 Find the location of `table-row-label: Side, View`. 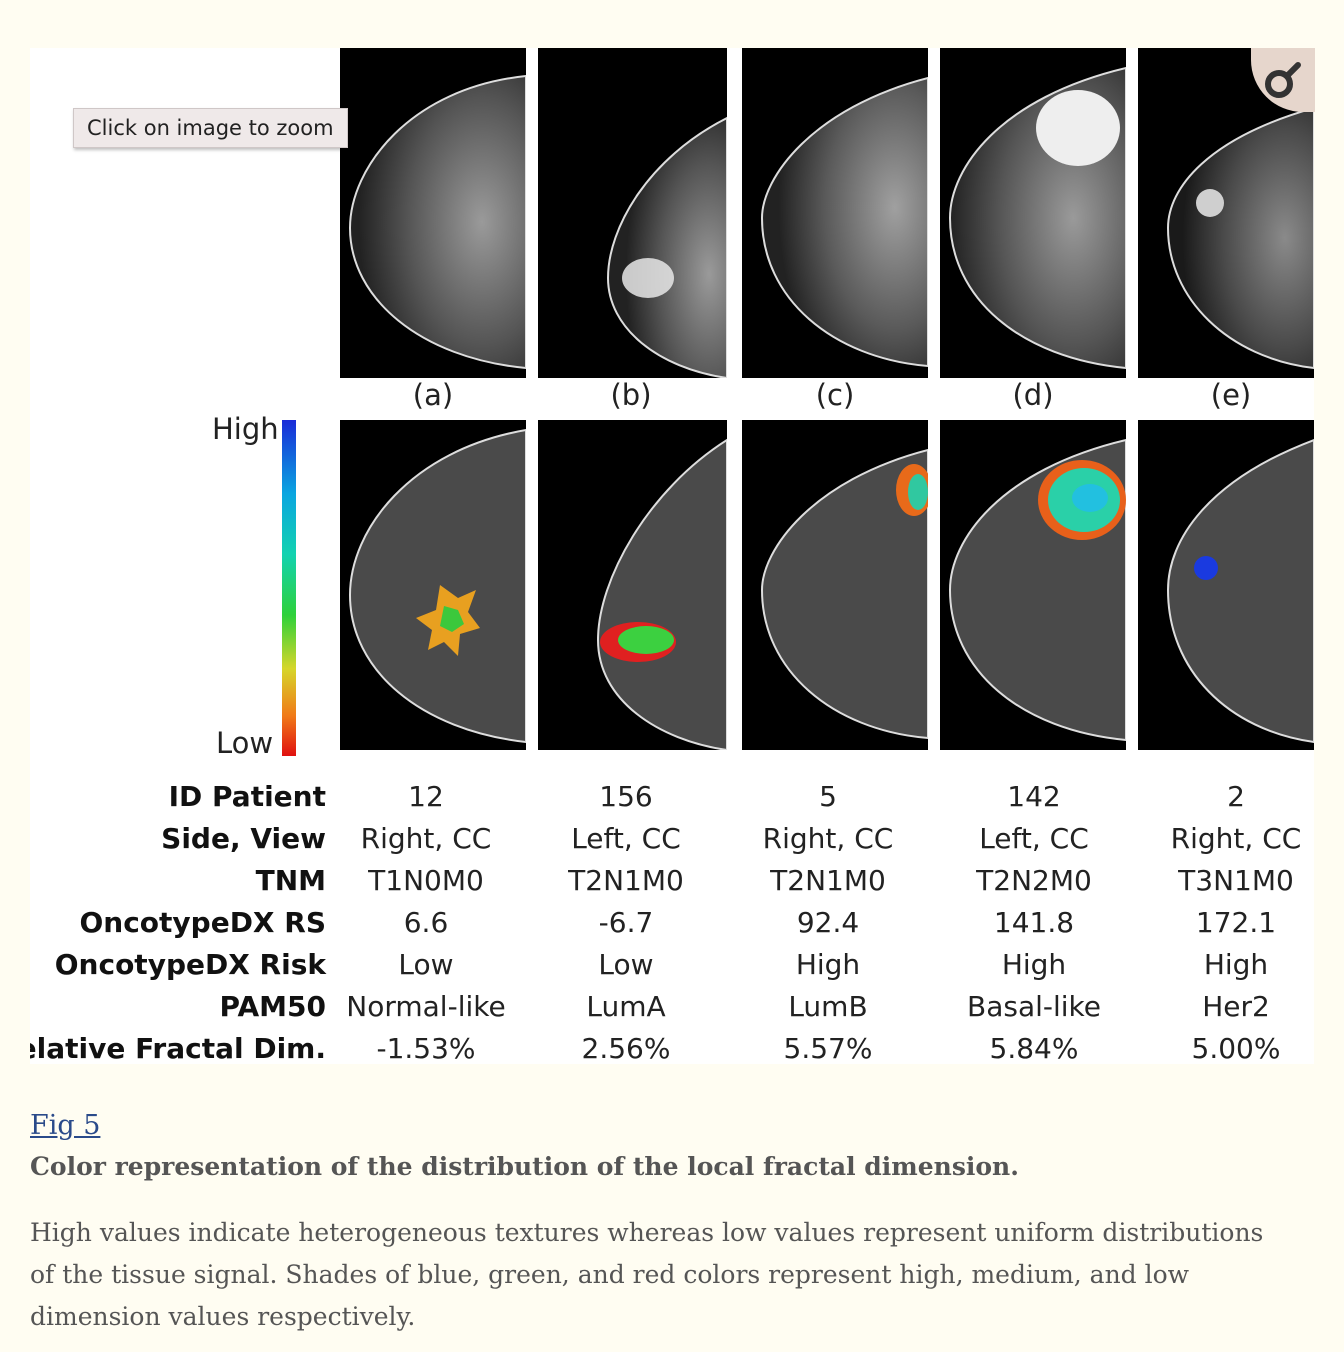

table-row-label: Side, View is located at coordinates (243, 838).